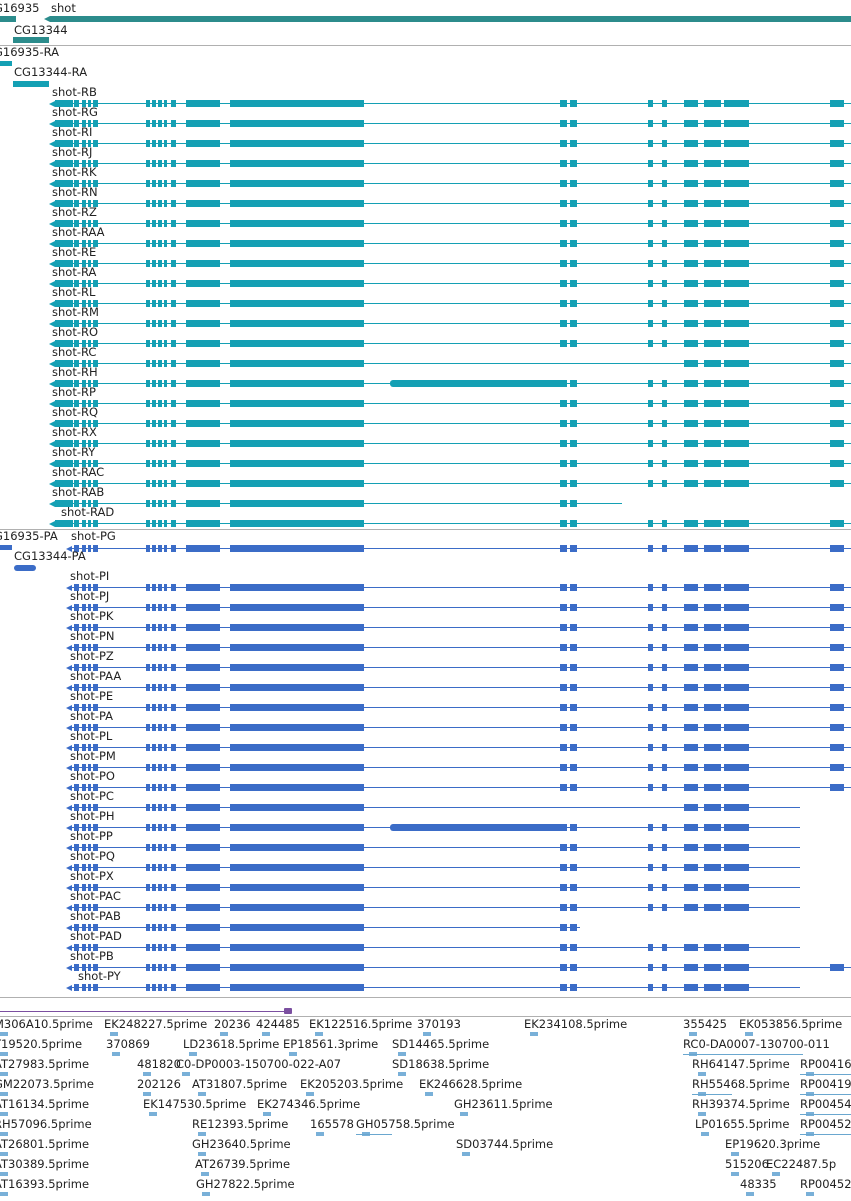 The height and width of the screenshot is (1201, 851). What do you see at coordinates (72, 152) in the screenshot?
I see `transcript-label: shot-RJ` at bounding box center [72, 152].